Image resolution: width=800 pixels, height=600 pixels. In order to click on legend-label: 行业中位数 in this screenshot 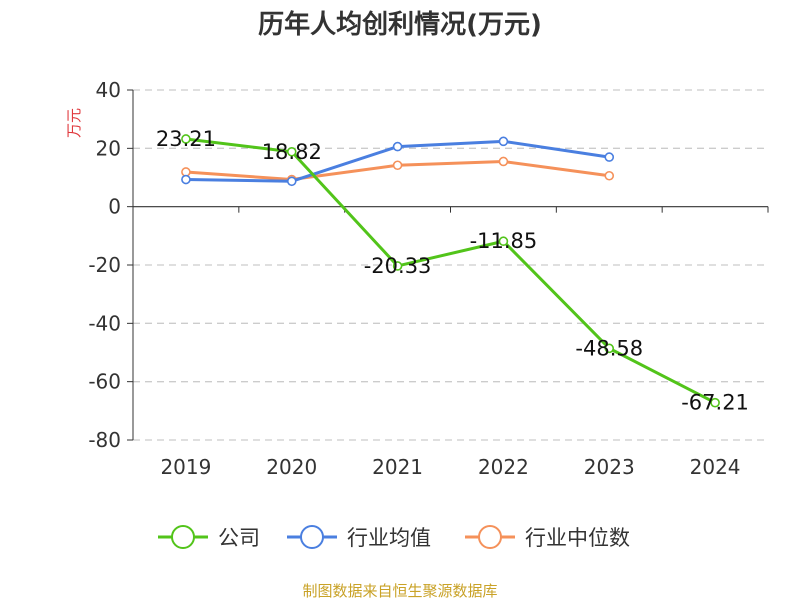, I will do `click(577, 538)`.